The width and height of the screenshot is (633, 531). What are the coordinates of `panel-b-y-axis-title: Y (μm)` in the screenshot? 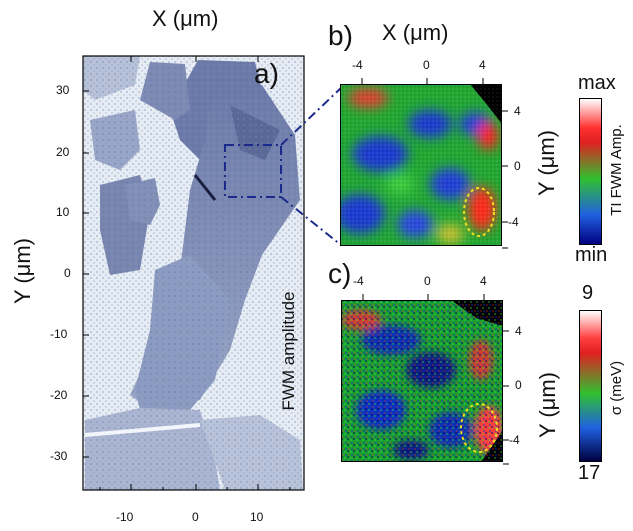 It's located at (546, 163).